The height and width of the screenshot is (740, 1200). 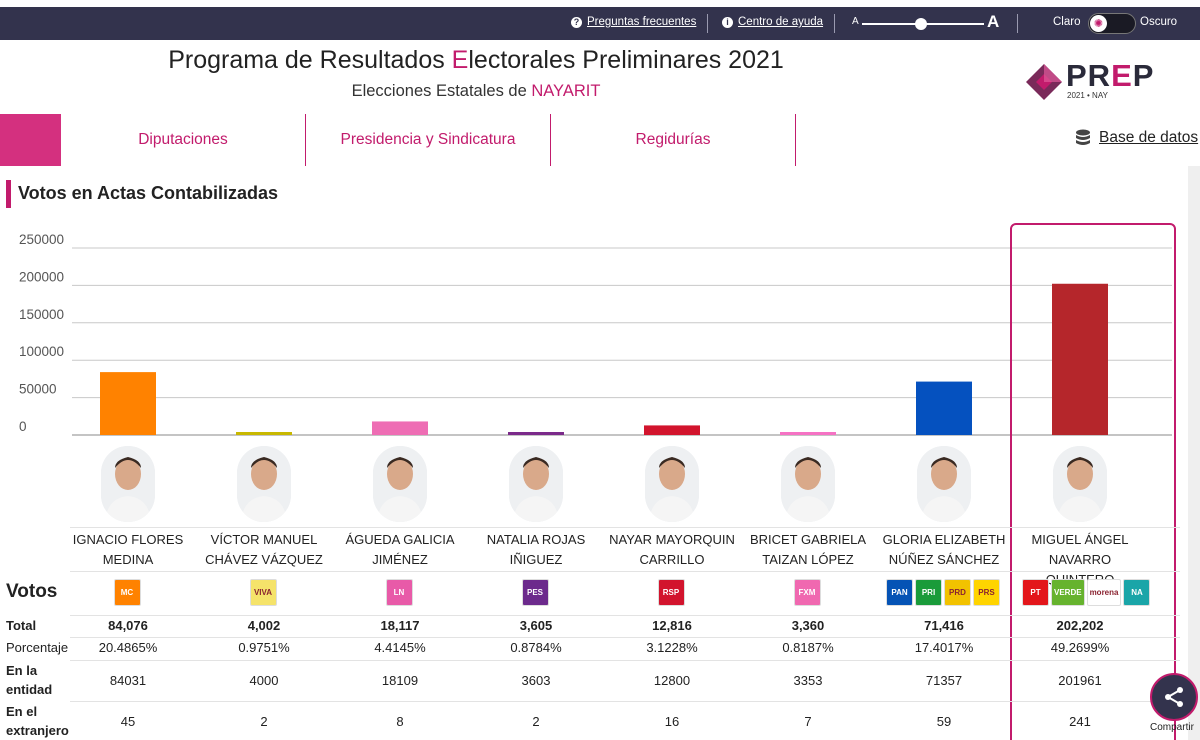 What do you see at coordinates (1194, 453) in the screenshot?
I see `scrollbar-track` at bounding box center [1194, 453].